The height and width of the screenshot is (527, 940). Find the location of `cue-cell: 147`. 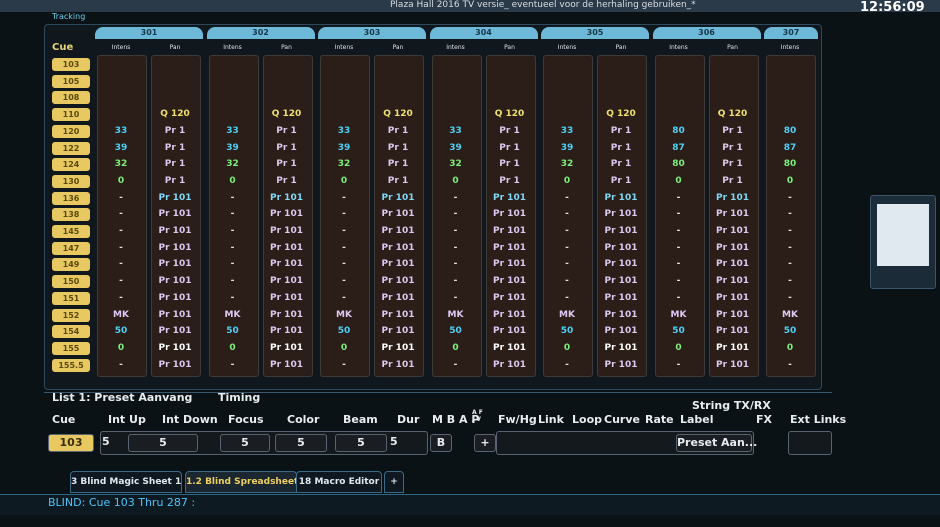

cue-cell: 147 is located at coordinates (71, 248).